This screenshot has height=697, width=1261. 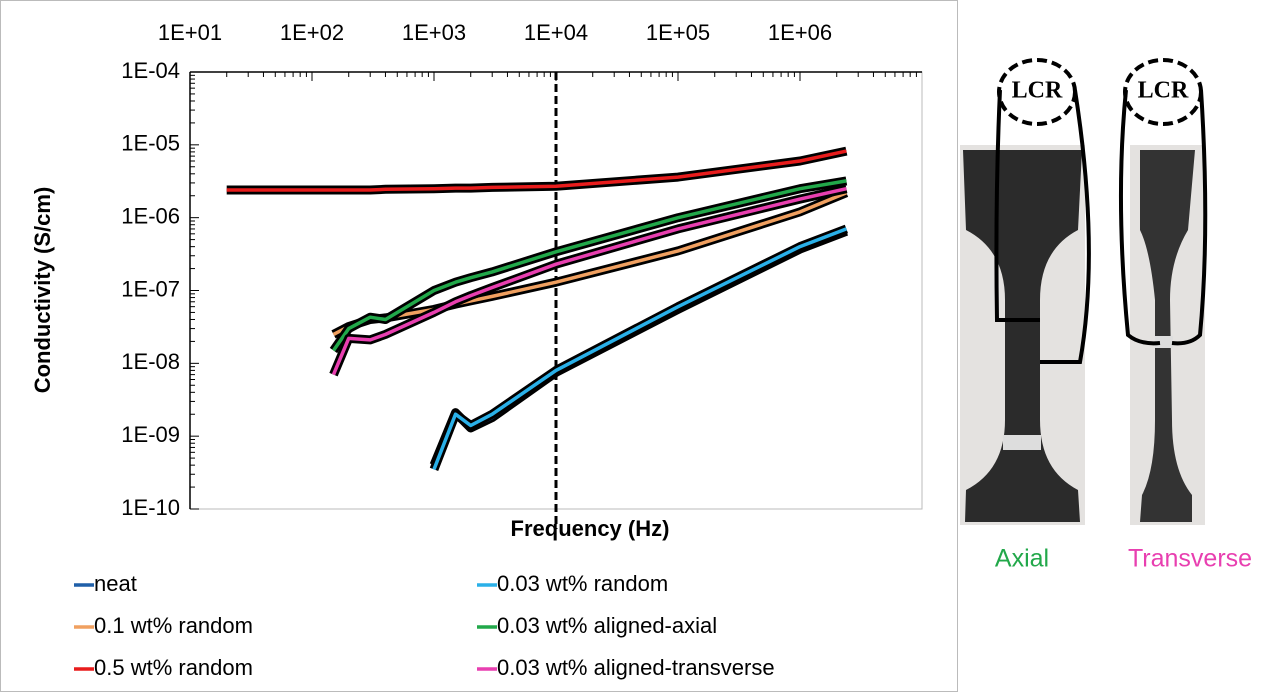 What do you see at coordinates (150, 507) in the screenshot?
I see `y-tick-label: 1E-10` at bounding box center [150, 507].